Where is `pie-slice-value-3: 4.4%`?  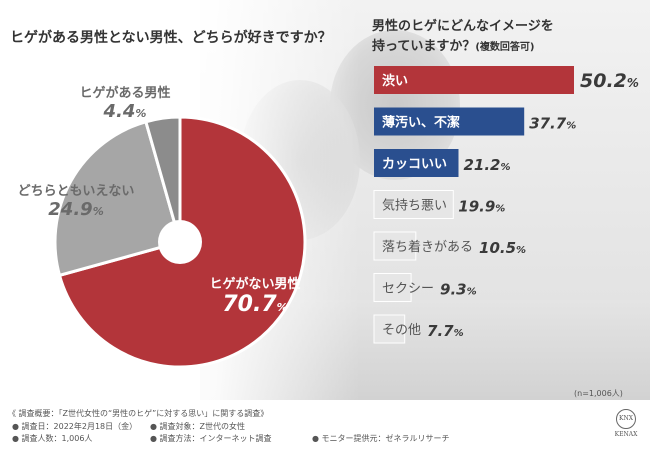 pie-slice-value-3: 4.4% is located at coordinates (125, 111).